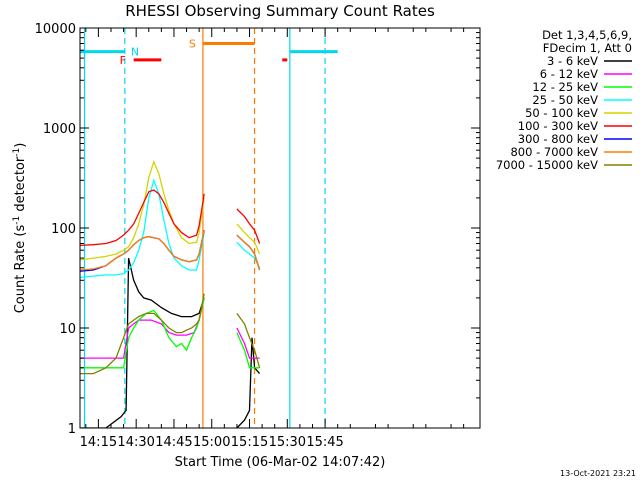 This screenshot has height=480, width=640. Describe the element at coordinates (547, 165) in the screenshot. I see `legend-label-8: 7000 - 15000 keV` at that location.